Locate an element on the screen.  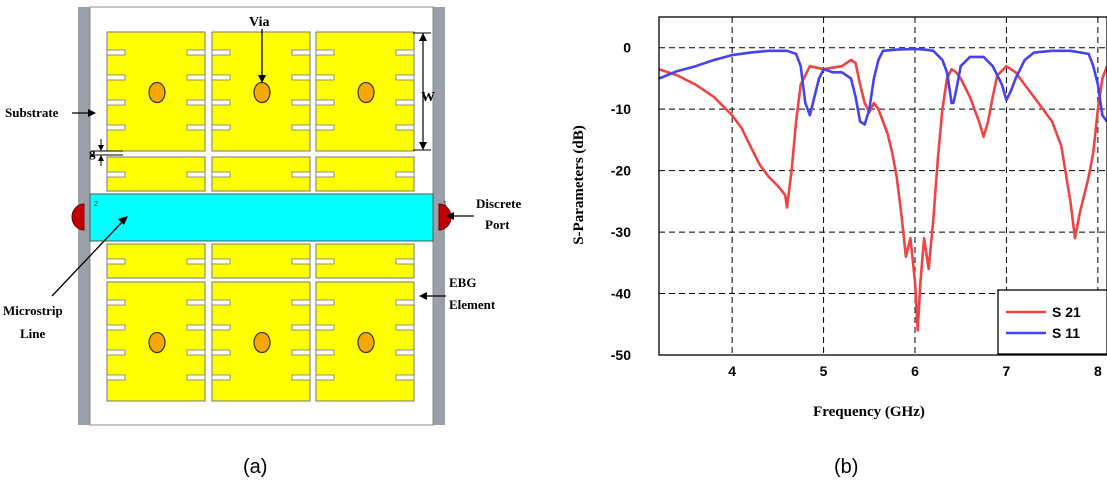
substrate-pointer-head is located at coordinates (92, 113).